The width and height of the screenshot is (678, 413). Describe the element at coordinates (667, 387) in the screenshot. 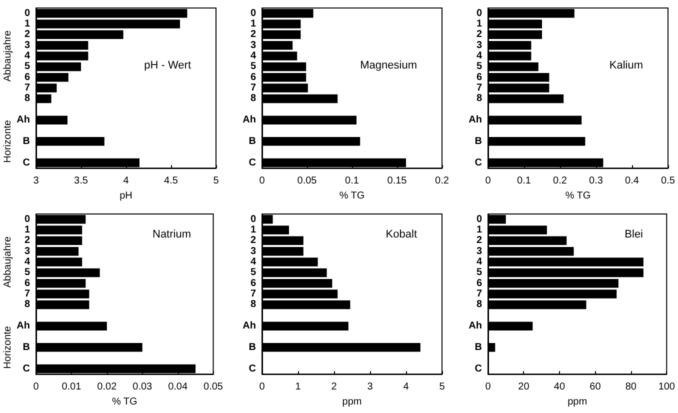

I see `x-tick-label: 100` at that location.